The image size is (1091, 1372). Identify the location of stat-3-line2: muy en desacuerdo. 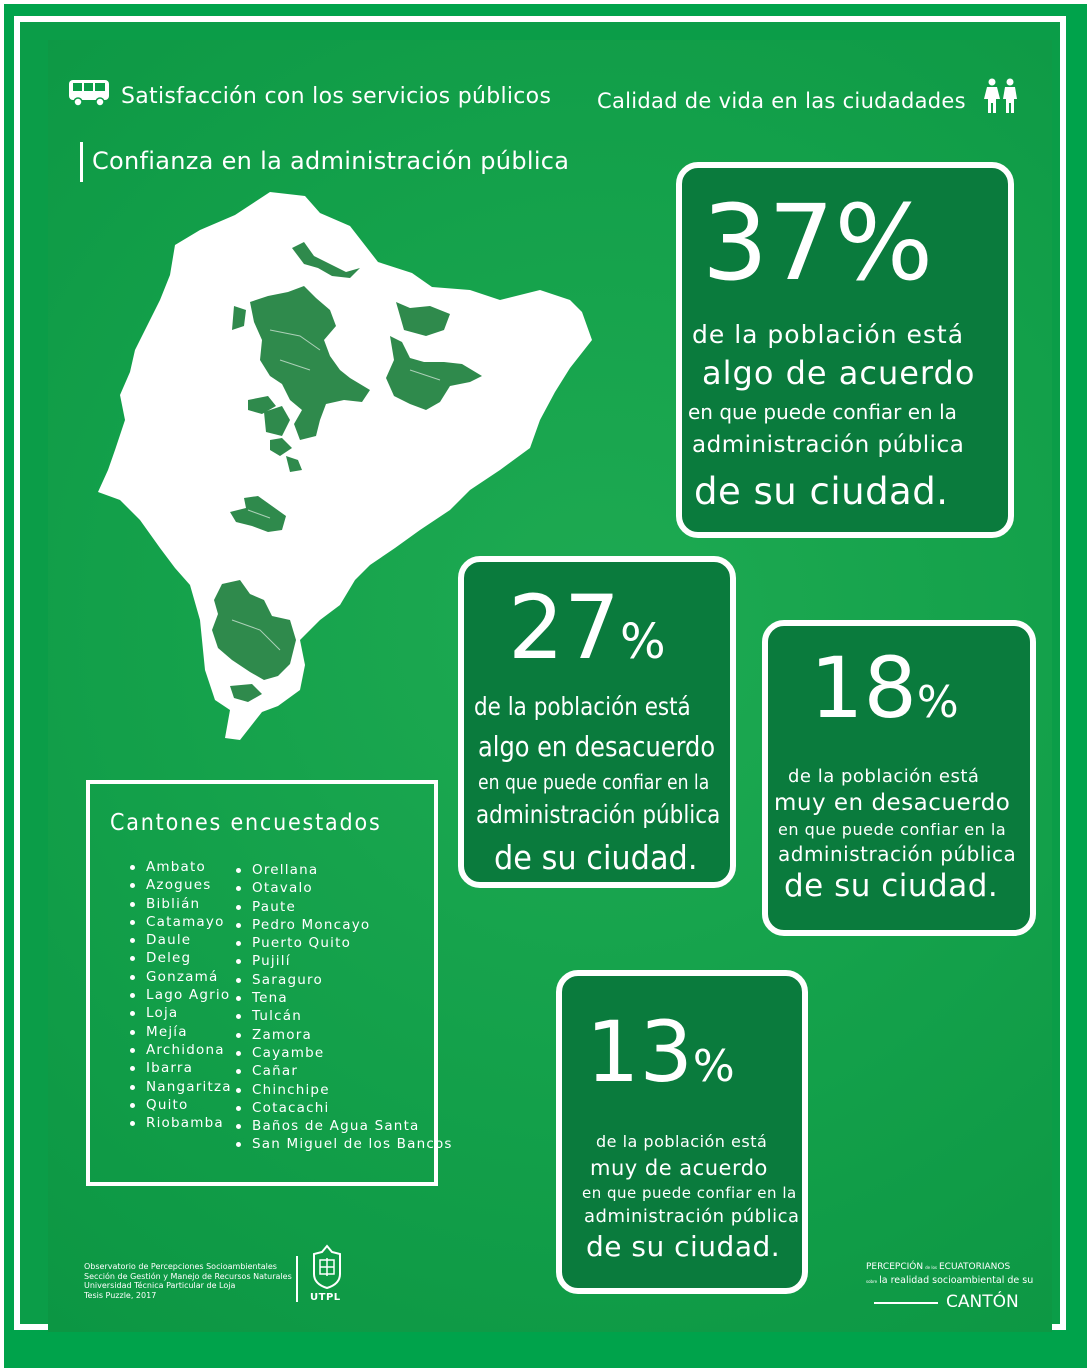
(892, 803).